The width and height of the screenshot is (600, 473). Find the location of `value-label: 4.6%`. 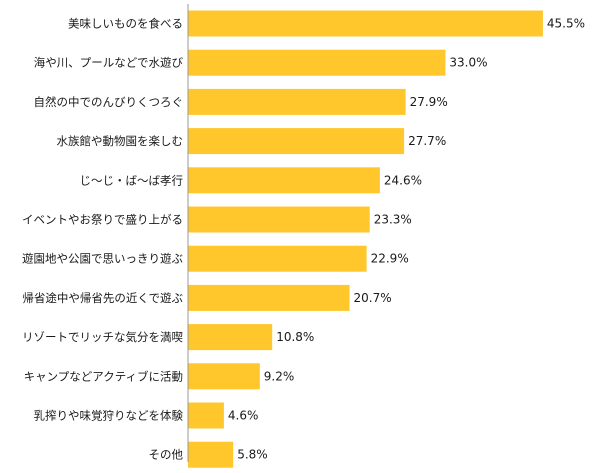

value-label: 4.6% is located at coordinates (243, 416).